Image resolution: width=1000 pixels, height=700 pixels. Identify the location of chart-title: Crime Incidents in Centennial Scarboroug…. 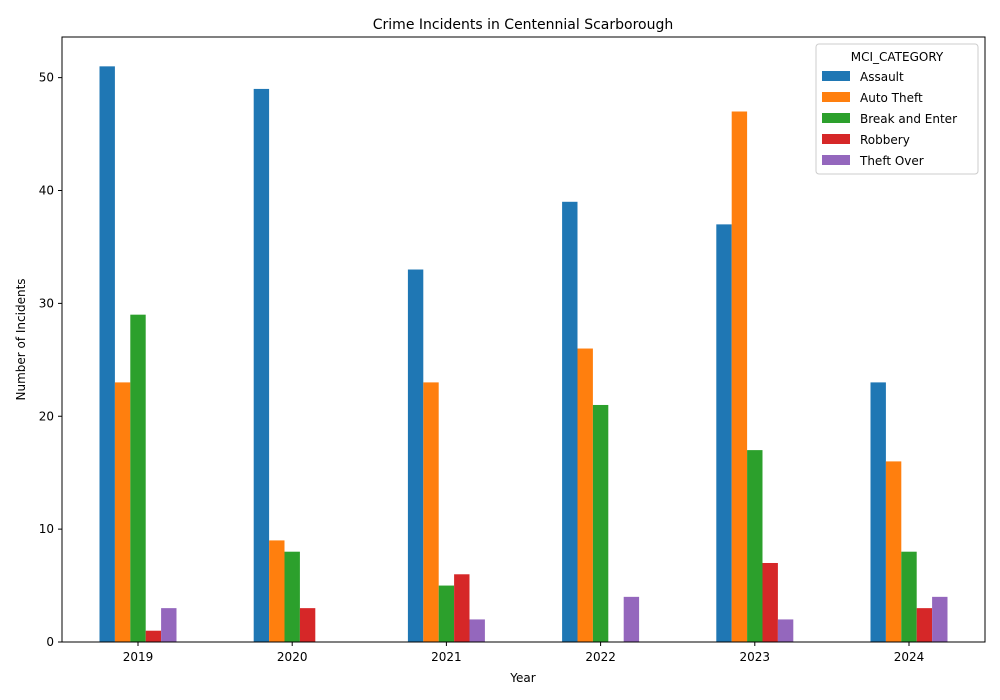
(523, 25).